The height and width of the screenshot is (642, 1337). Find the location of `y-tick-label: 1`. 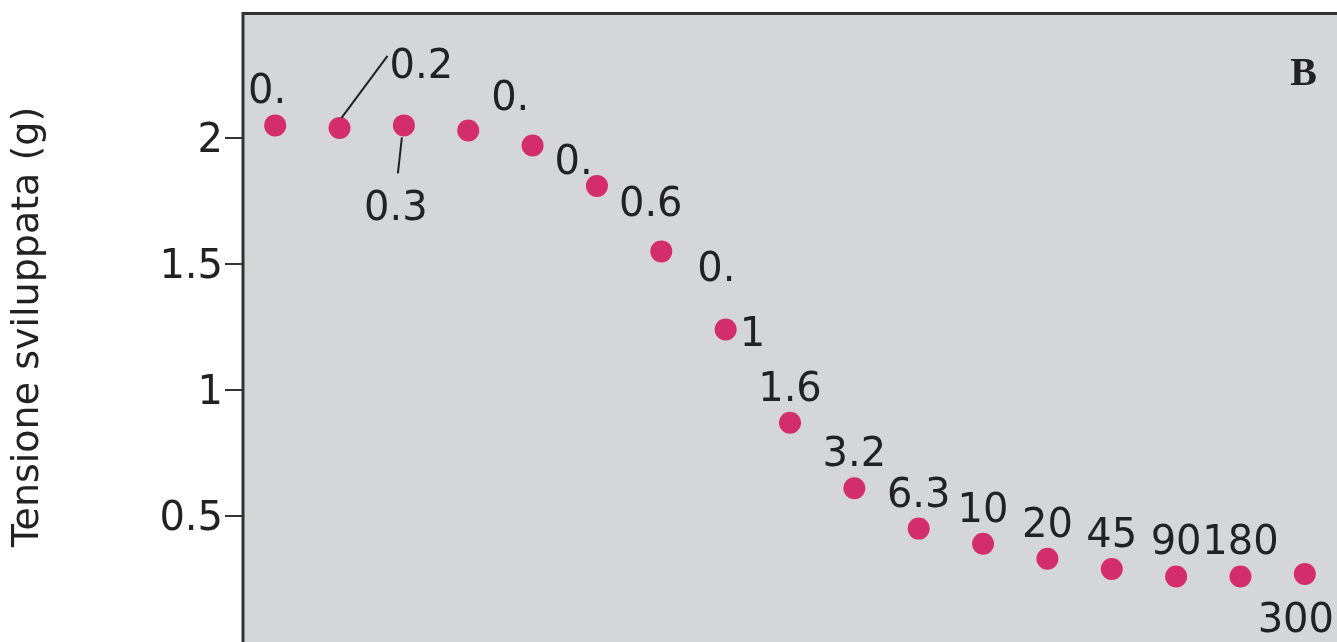

y-tick-label: 1 is located at coordinates (210, 390).